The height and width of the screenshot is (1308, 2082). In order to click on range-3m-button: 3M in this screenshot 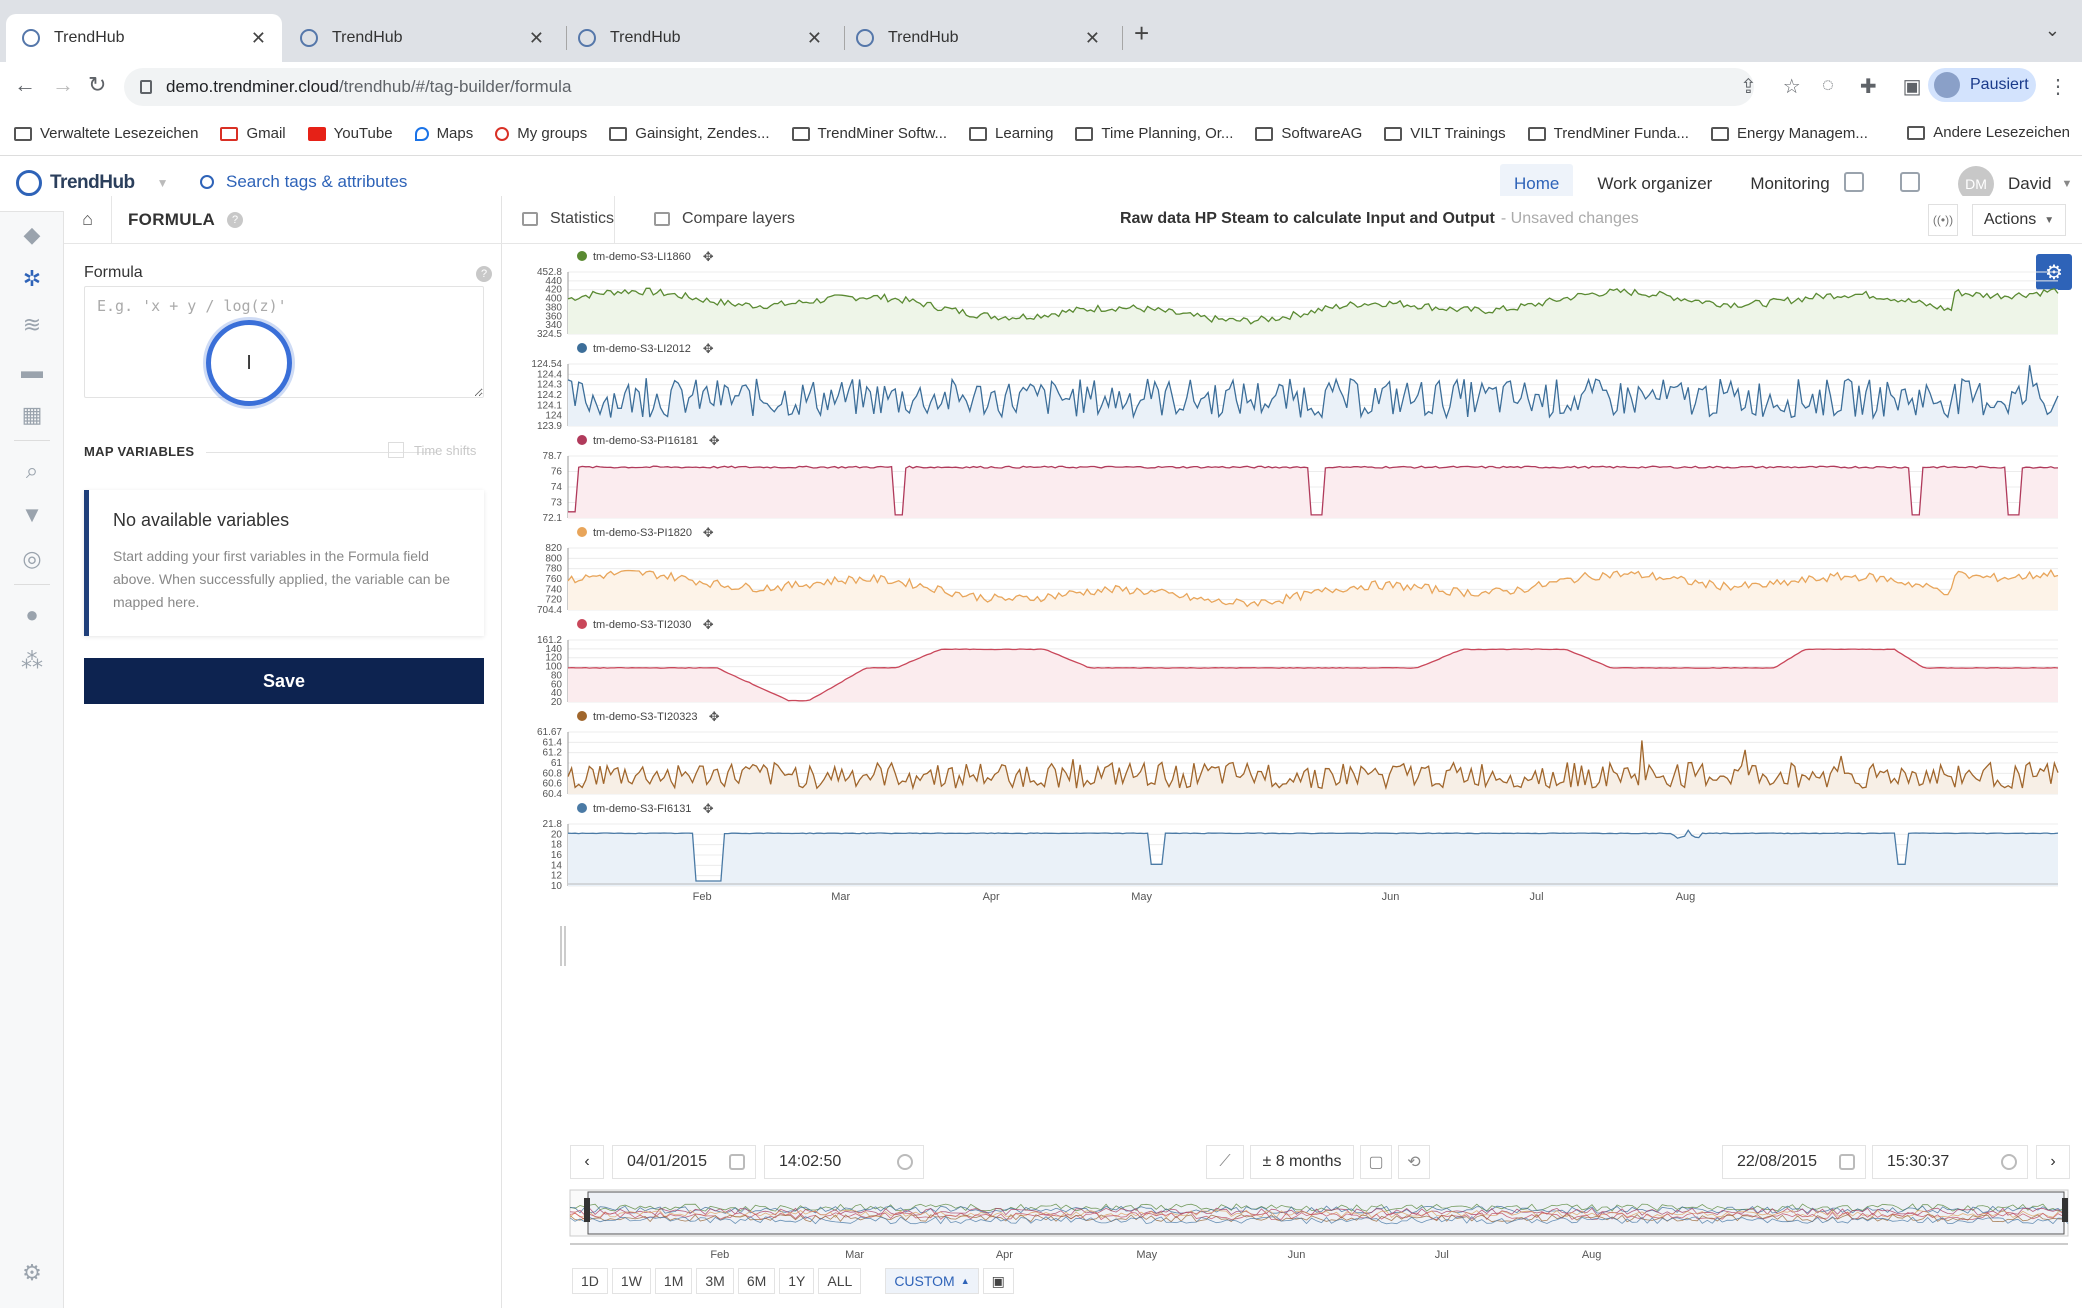, I will do `click(715, 1281)`.